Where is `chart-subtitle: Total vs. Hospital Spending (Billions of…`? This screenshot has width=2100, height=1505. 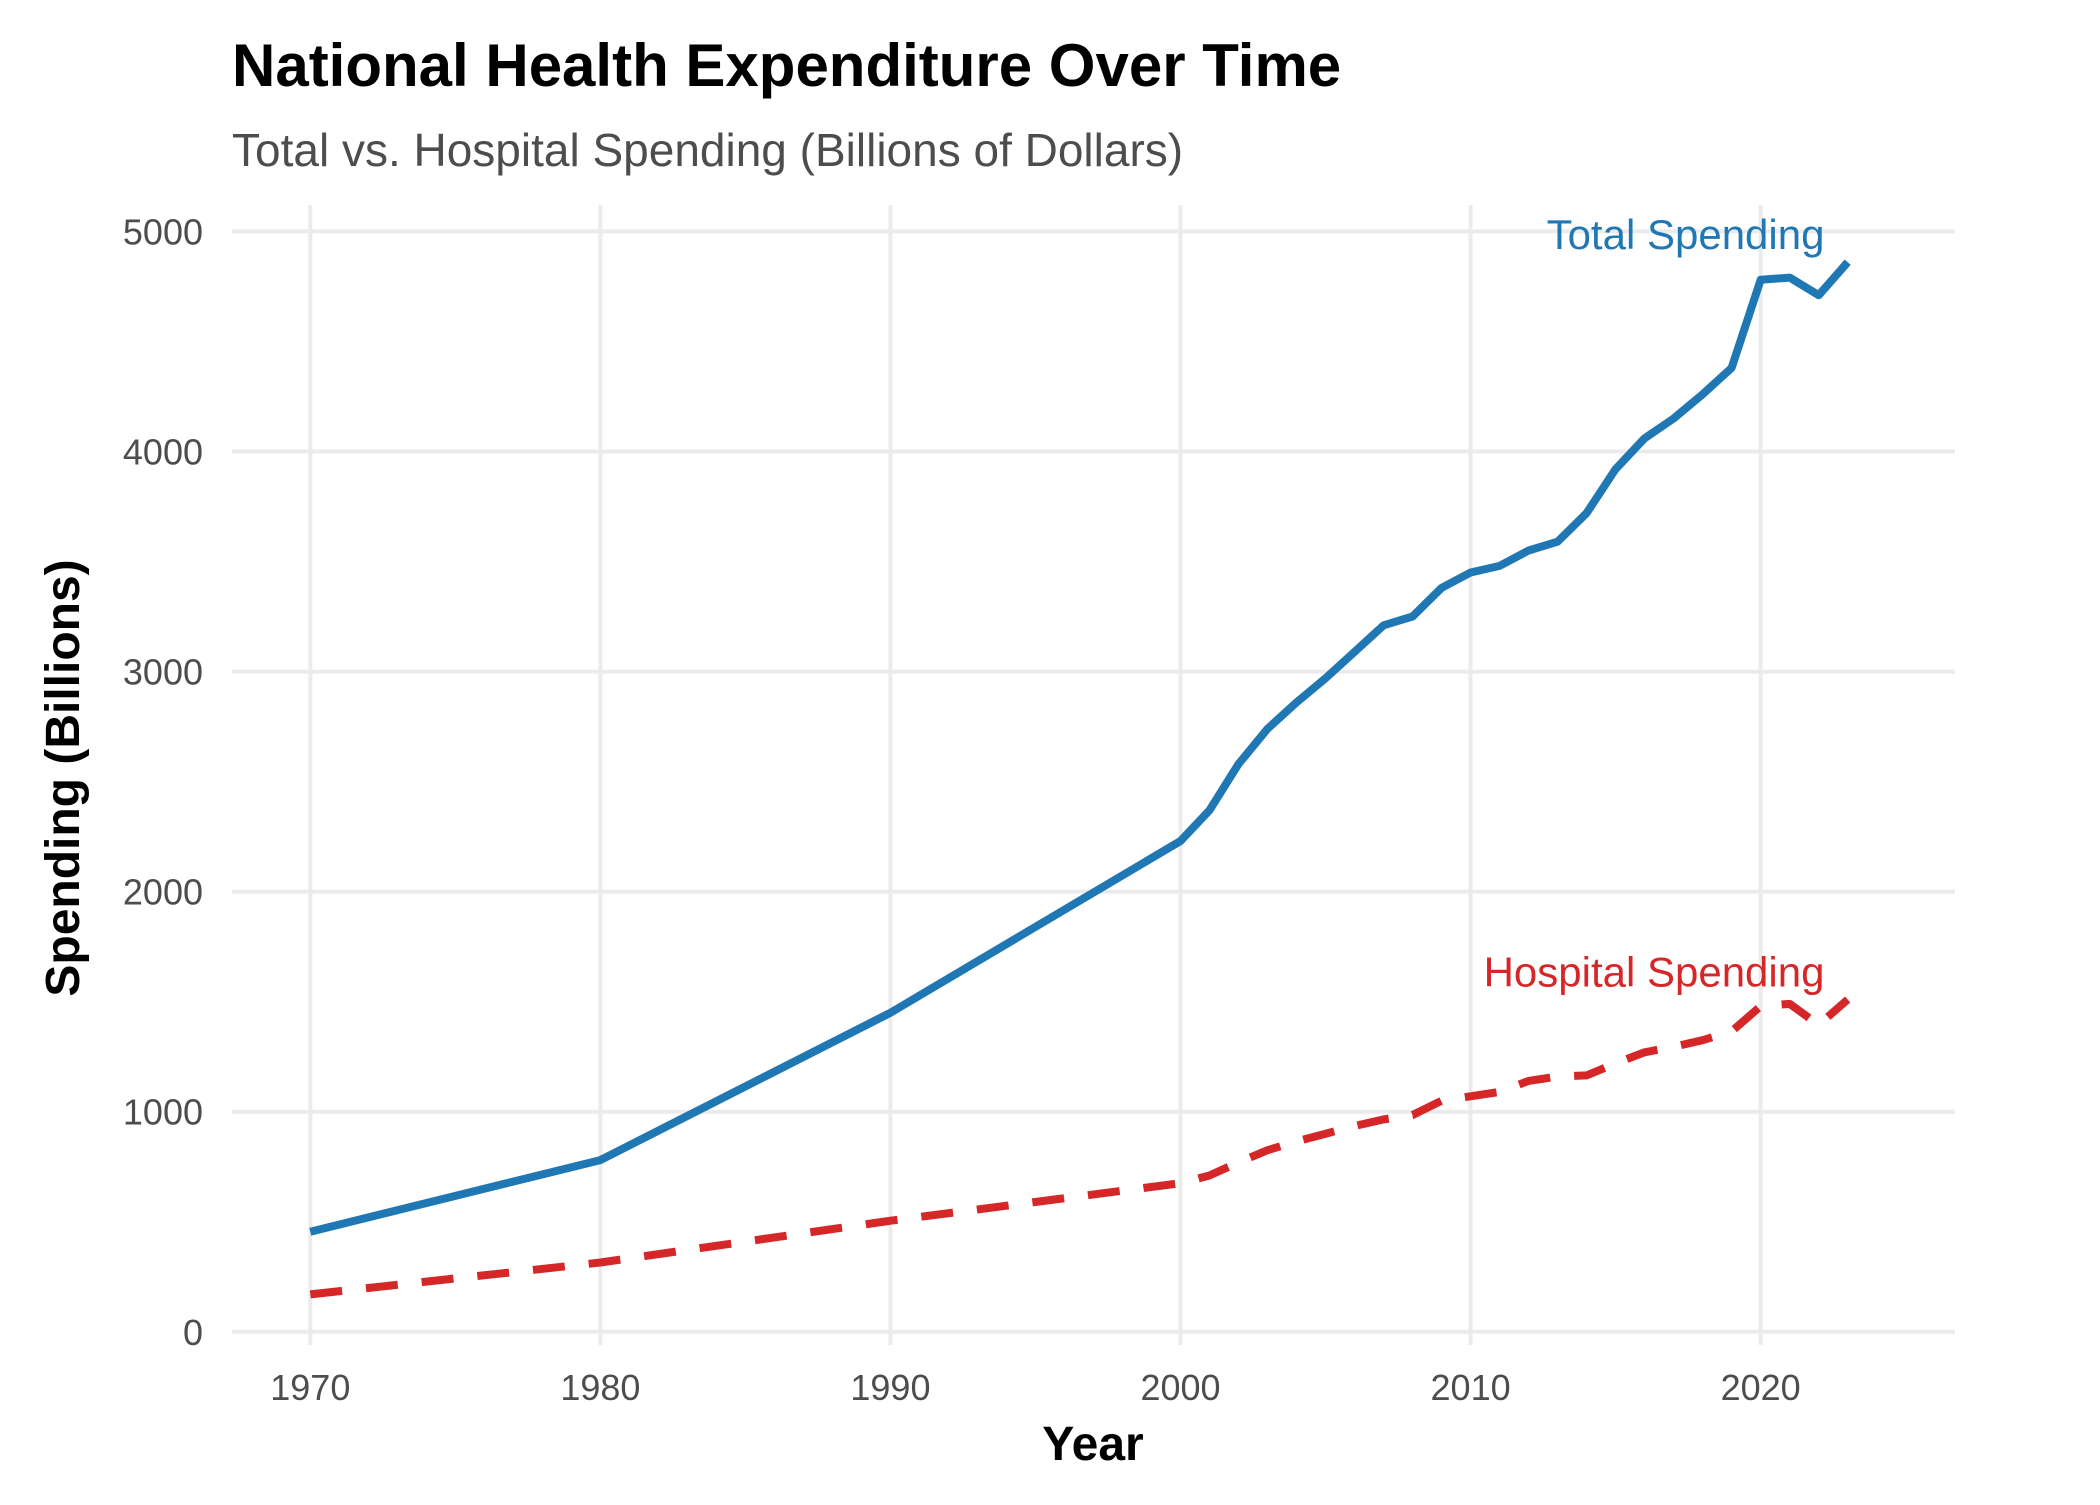
chart-subtitle: Total vs. Hospital Spending (Billions of… is located at coordinates (707, 150).